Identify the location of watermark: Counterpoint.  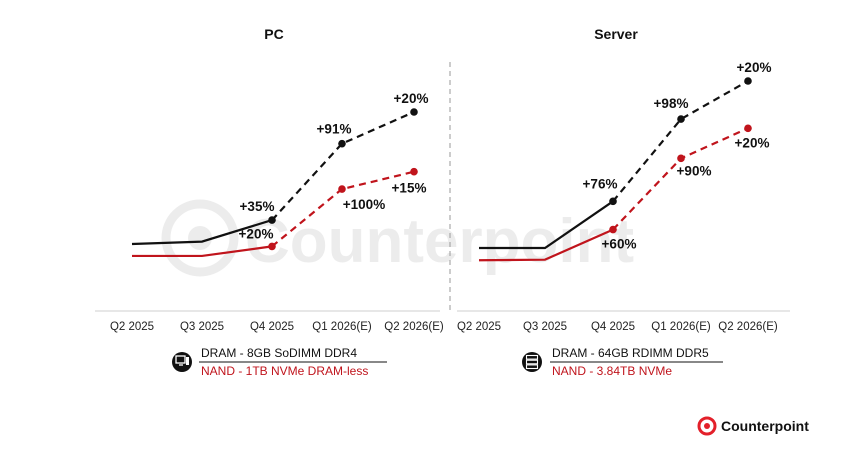
(397, 238).